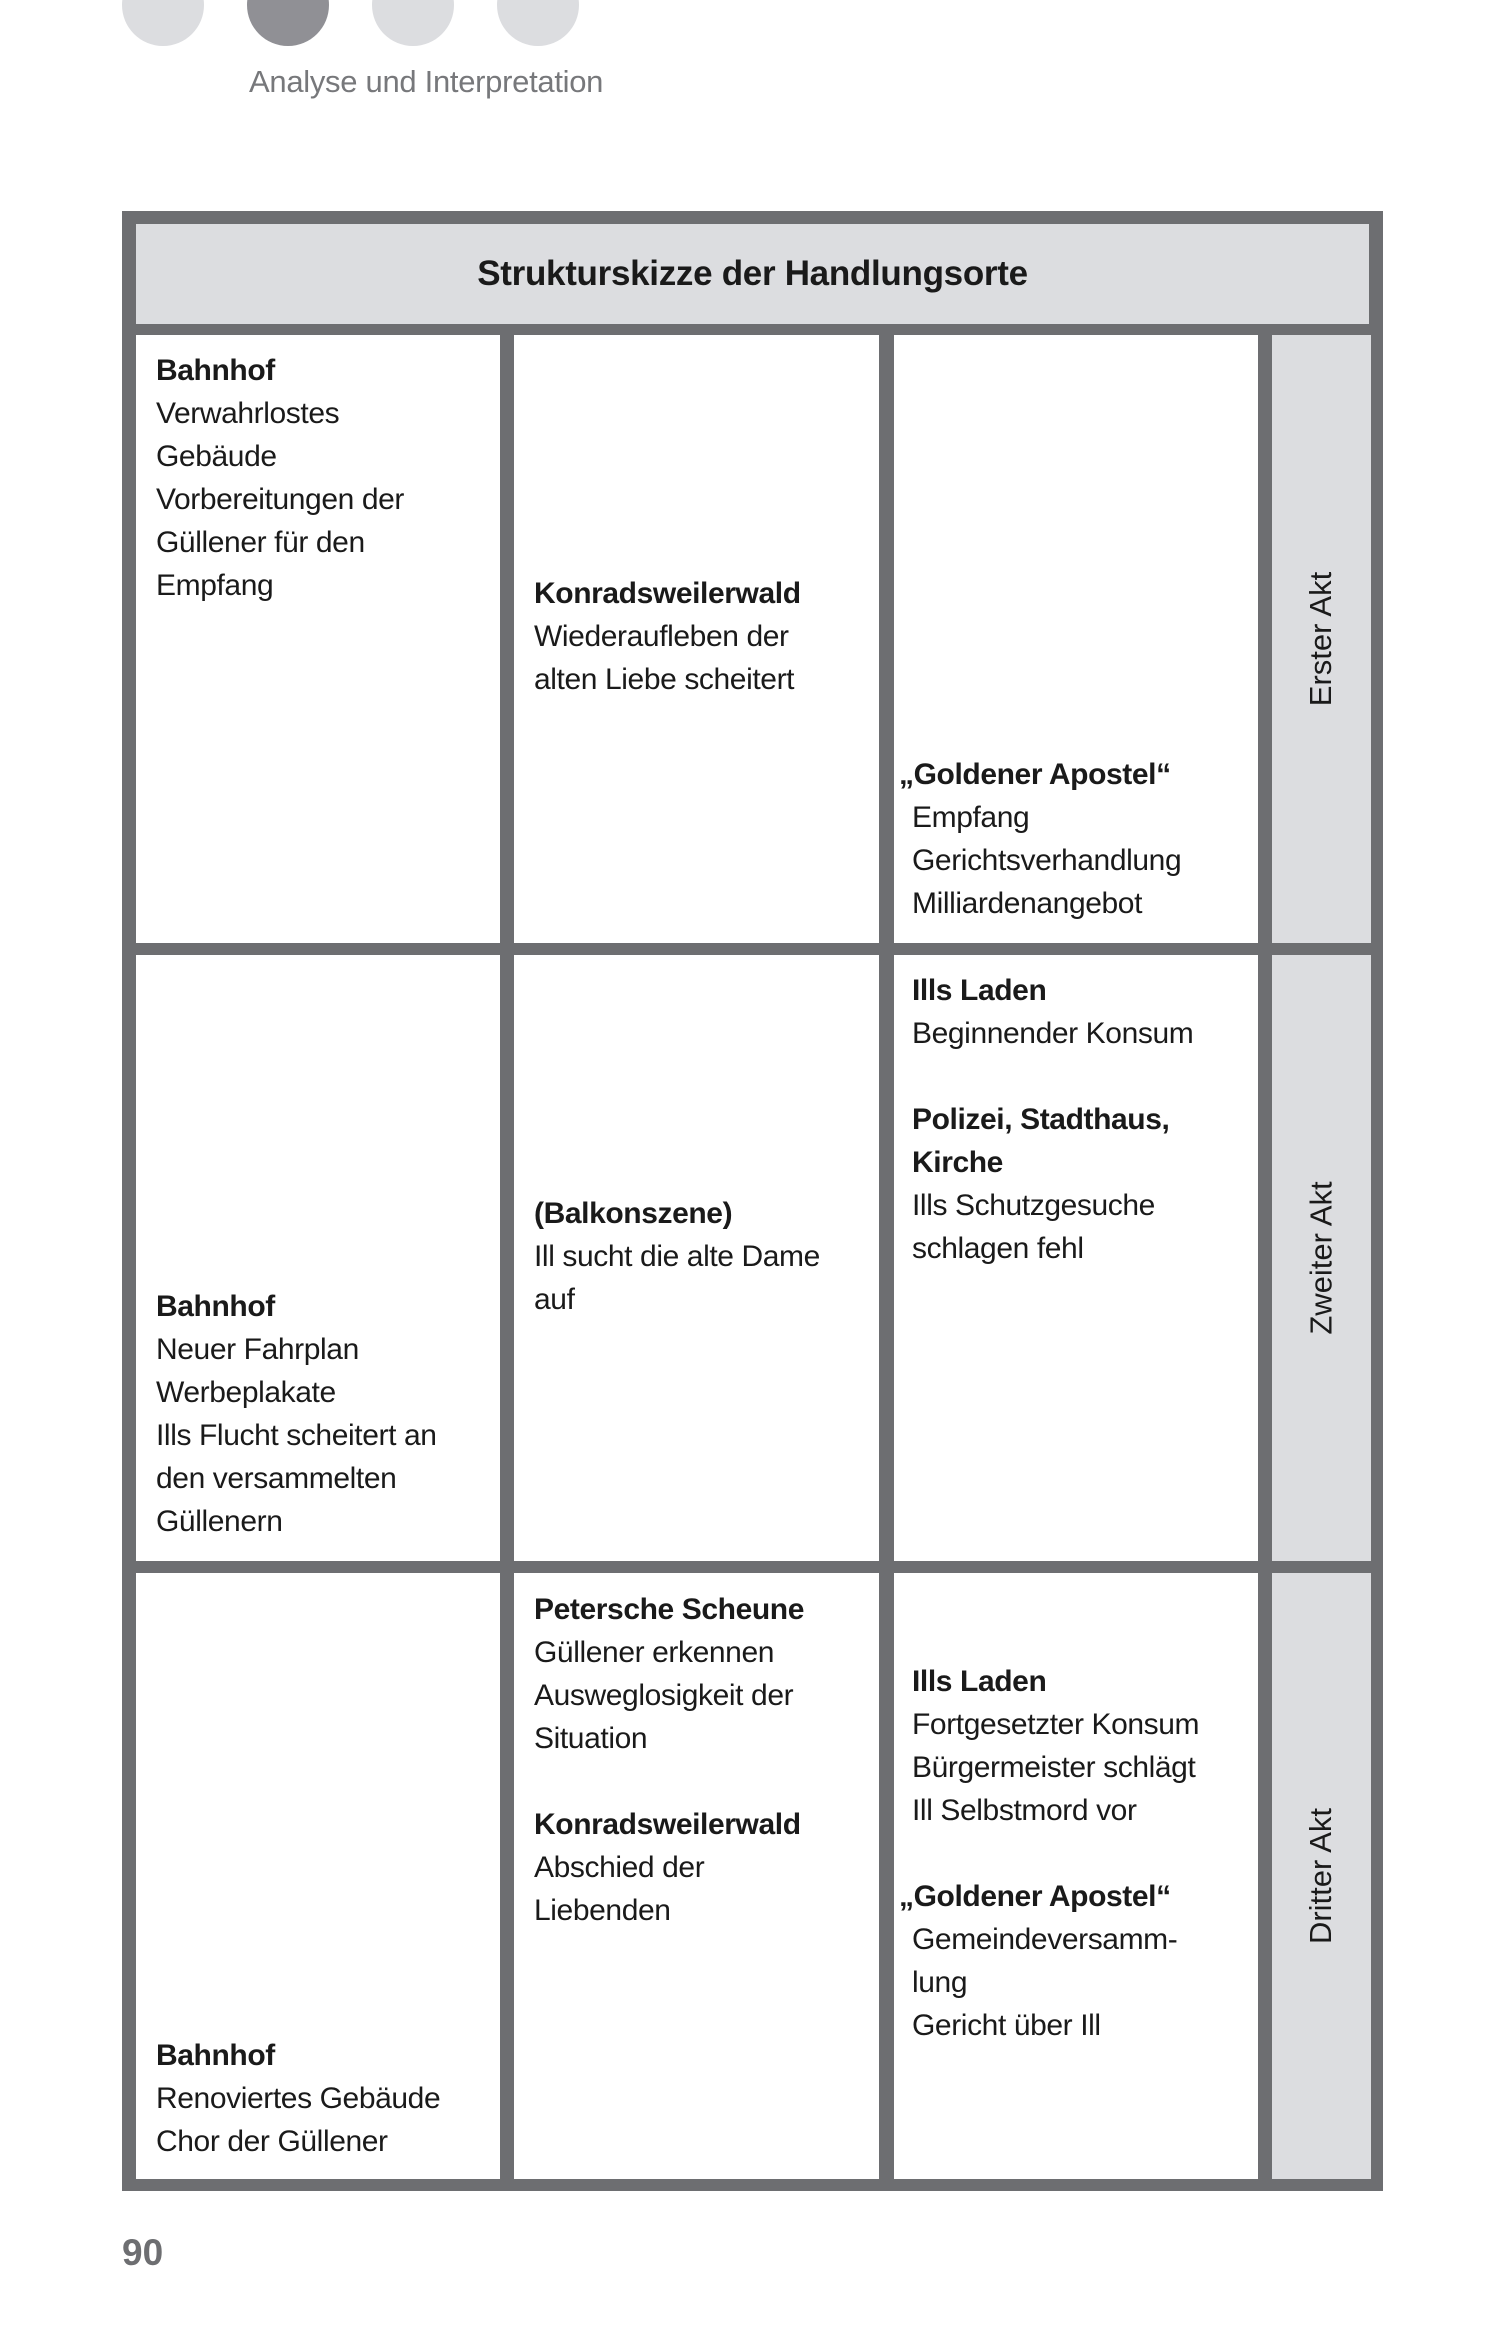  Describe the element at coordinates (602, 1910) in the screenshot. I see `cell-text-line: Liebenden` at that location.